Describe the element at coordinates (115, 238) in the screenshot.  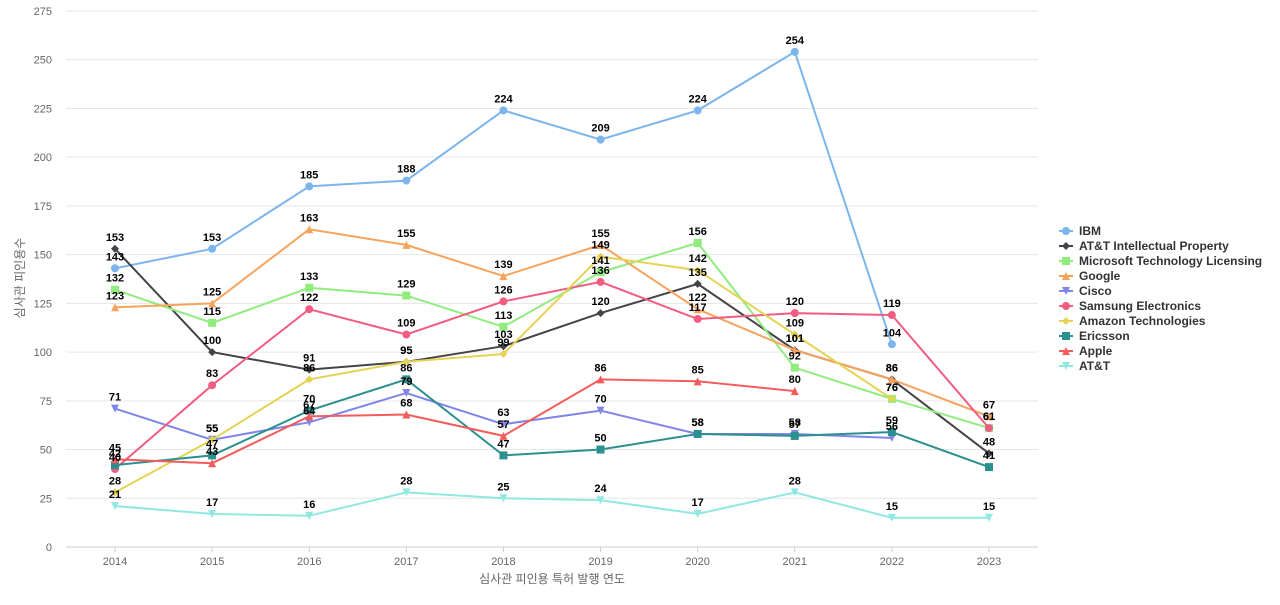
I see `data-label: 153` at that location.